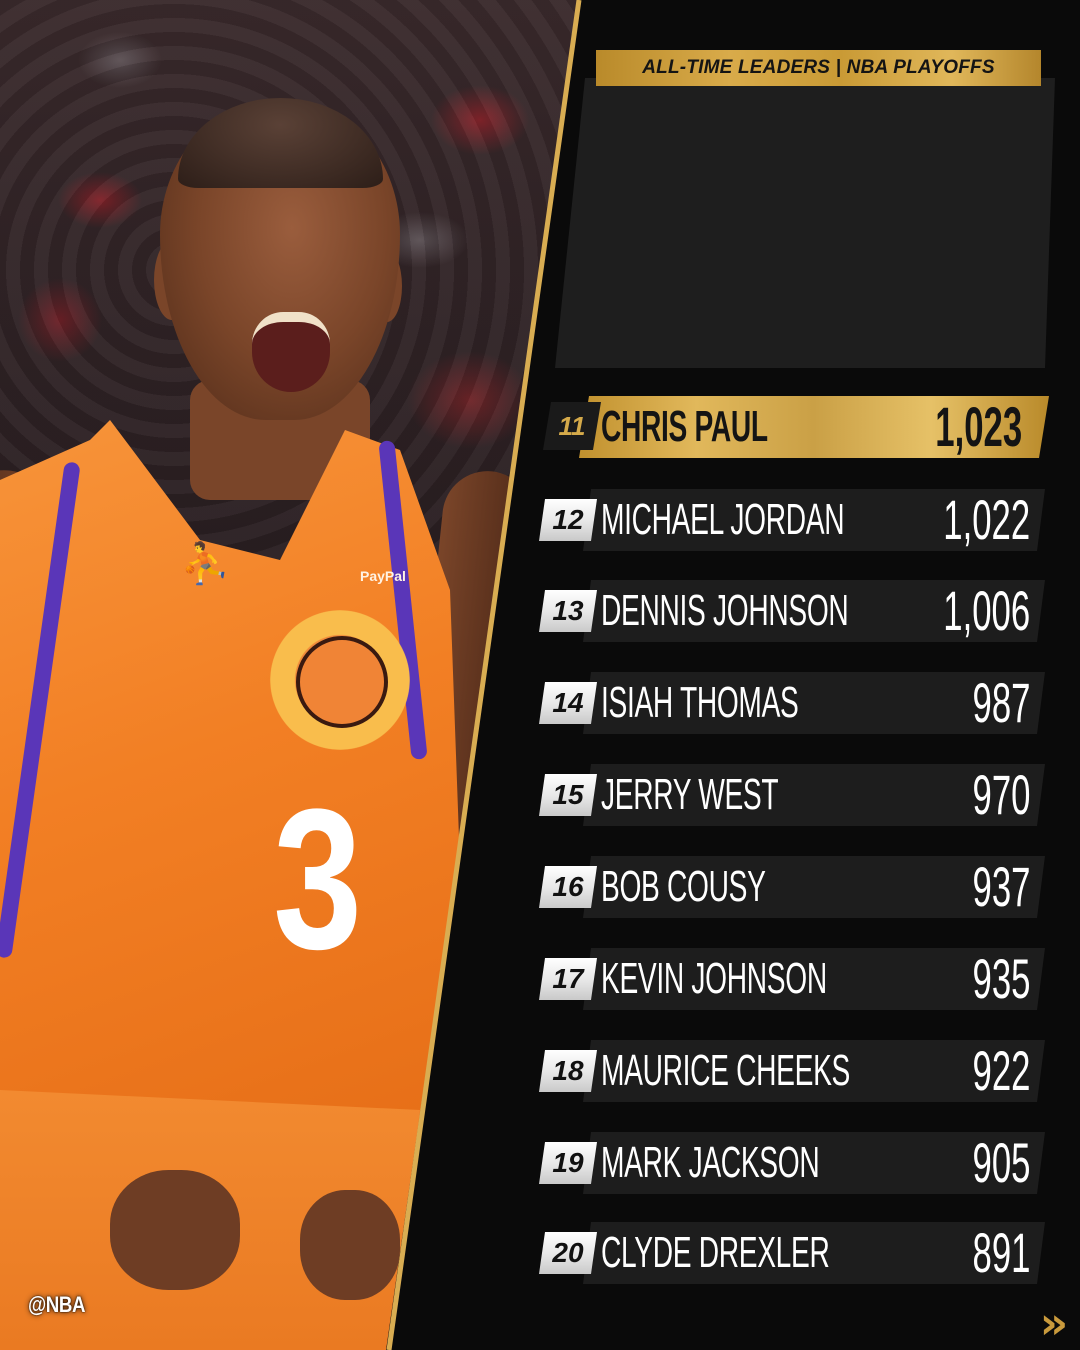 The width and height of the screenshot is (1080, 1350). What do you see at coordinates (291, 352) in the screenshot?
I see `player-mouth` at bounding box center [291, 352].